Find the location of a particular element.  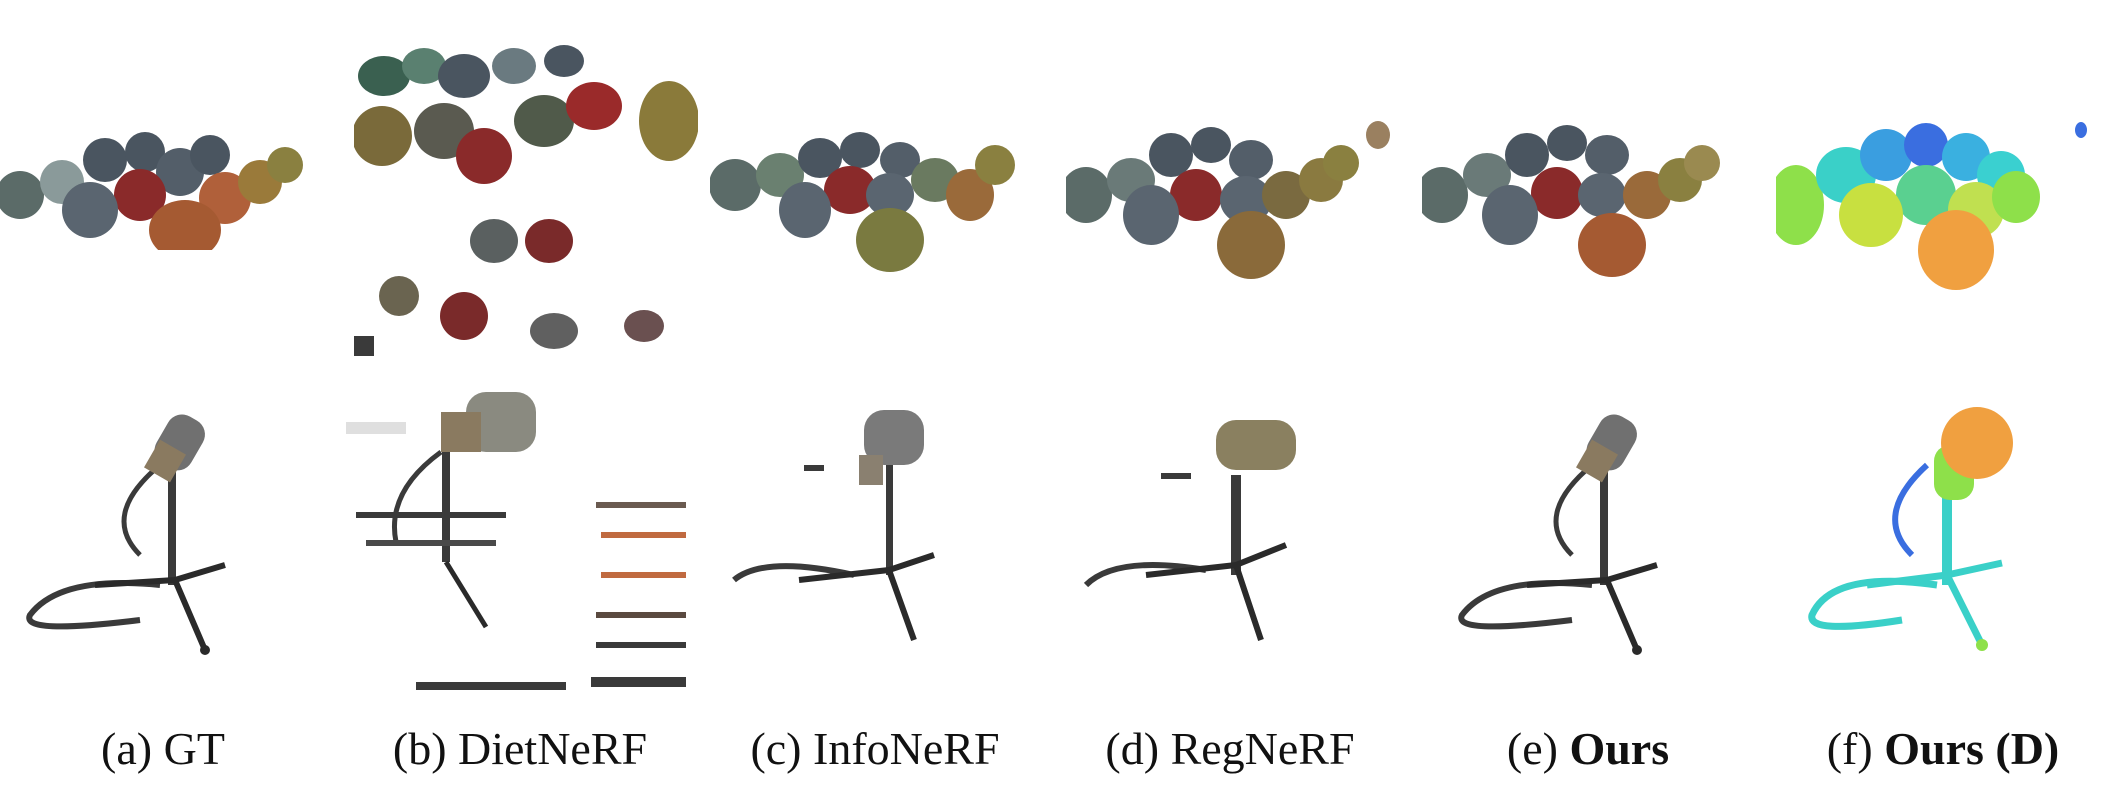

panel-ours-materials is located at coordinates (1571, 201).